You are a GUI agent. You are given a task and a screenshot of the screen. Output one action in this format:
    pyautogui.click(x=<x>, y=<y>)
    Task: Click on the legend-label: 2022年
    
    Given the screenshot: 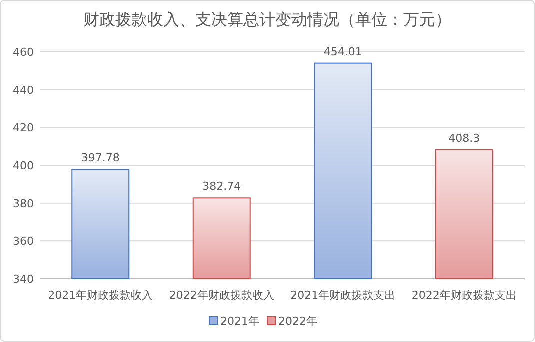 What is the action you would take?
    pyautogui.click(x=298, y=321)
    